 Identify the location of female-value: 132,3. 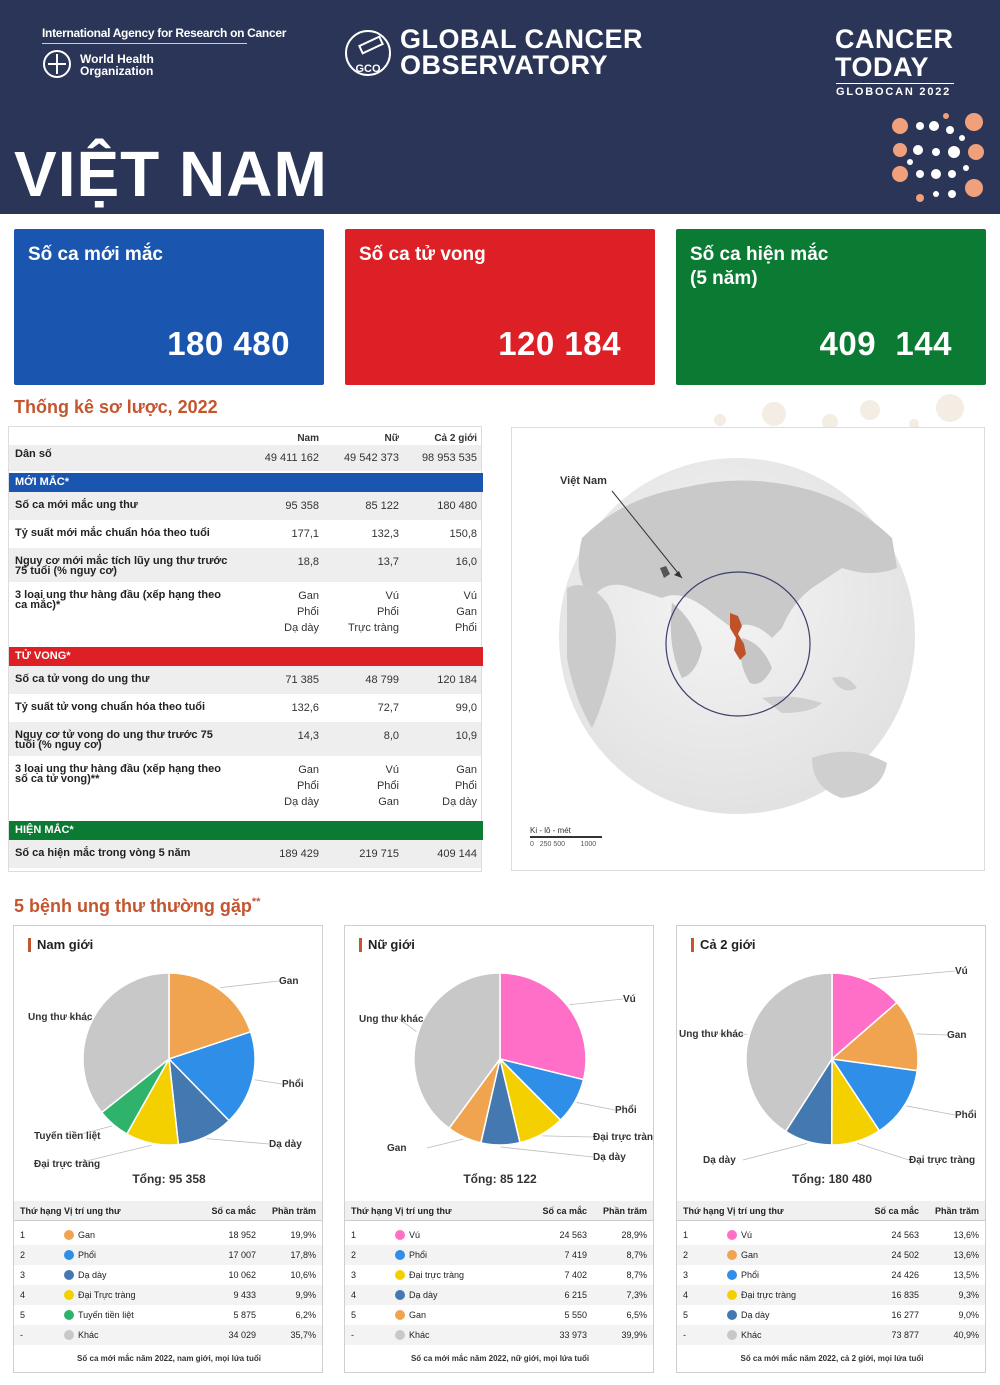
(385, 534).